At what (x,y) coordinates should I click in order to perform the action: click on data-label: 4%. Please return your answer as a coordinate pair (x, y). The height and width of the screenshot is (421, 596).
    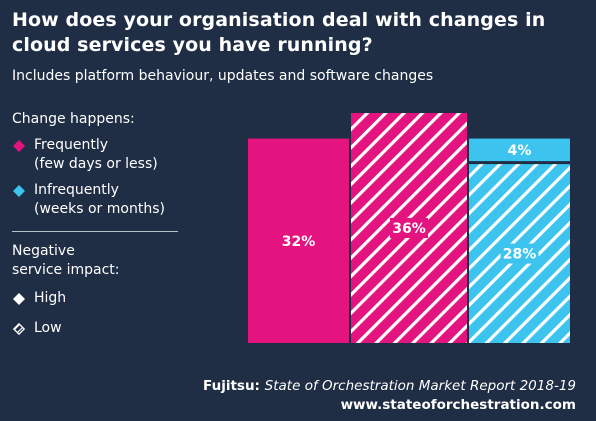
    Looking at the image, I should click on (520, 151).